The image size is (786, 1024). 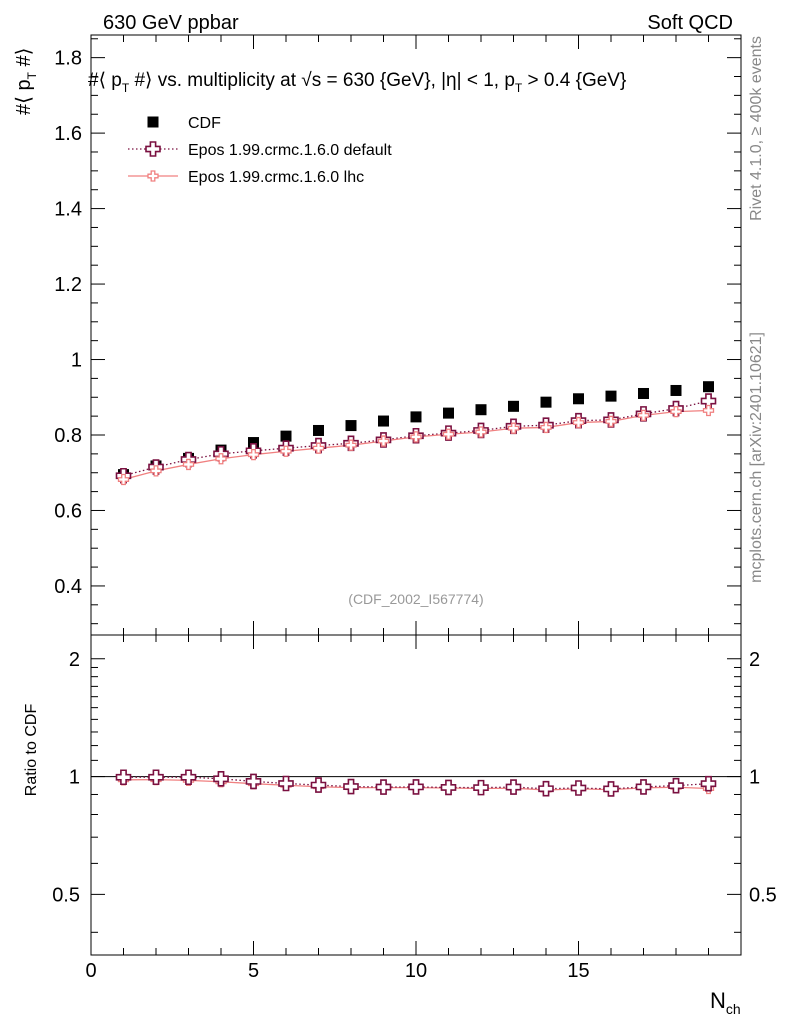 I want to click on x-axis-label: Nch​, so click(x=725, y=1002).